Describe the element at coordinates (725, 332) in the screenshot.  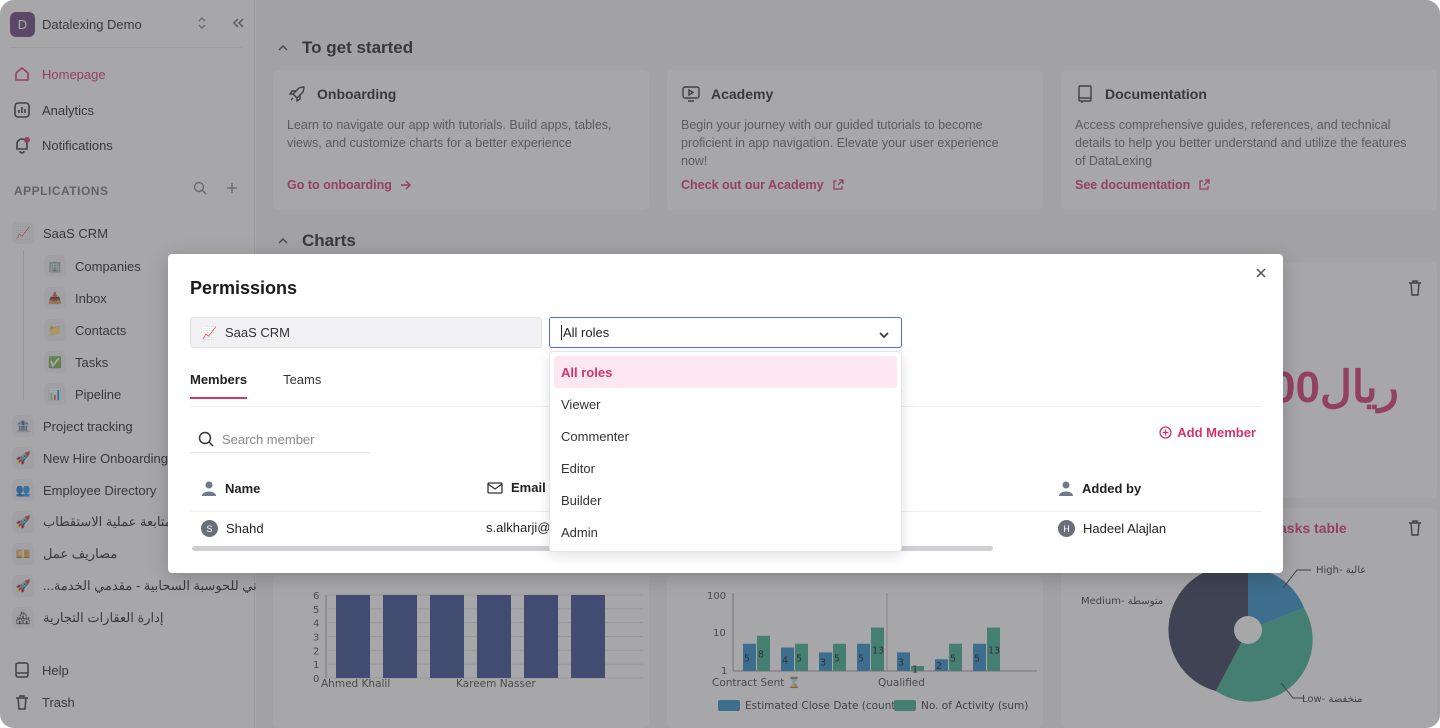
I see `role-select: All roles` at that location.